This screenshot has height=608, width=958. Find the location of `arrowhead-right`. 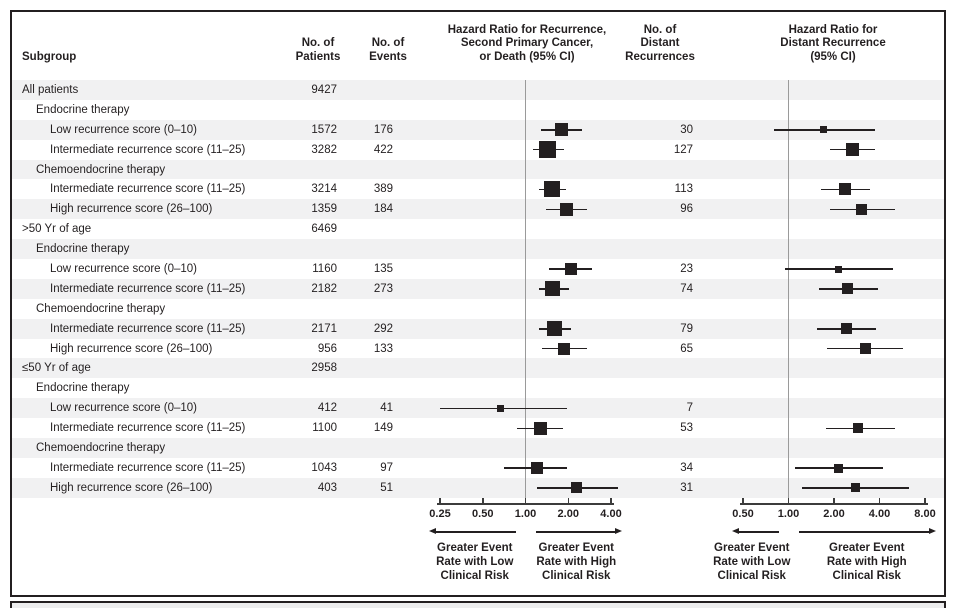

arrowhead-right is located at coordinates (618, 531).